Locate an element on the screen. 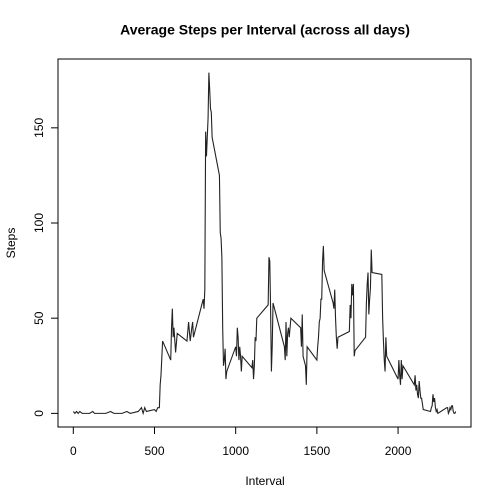 The width and height of the screenshot is (504, 504). x-axis-label: Interval is located at coordinates (264, 481).